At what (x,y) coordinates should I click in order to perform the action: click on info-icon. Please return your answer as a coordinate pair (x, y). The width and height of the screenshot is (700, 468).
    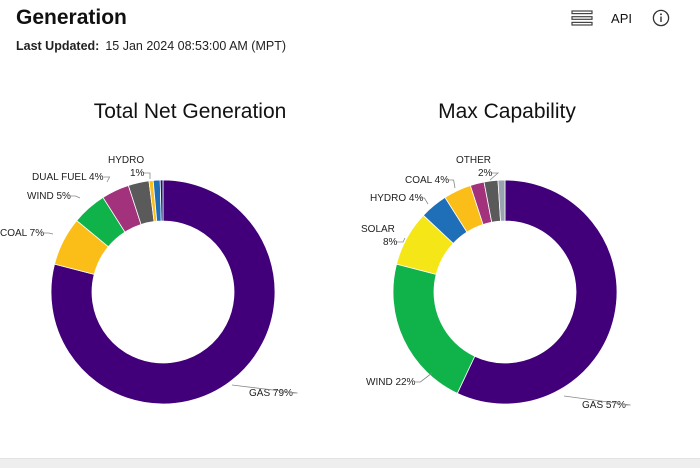
    Looking at the image, I should click on (661, 18).